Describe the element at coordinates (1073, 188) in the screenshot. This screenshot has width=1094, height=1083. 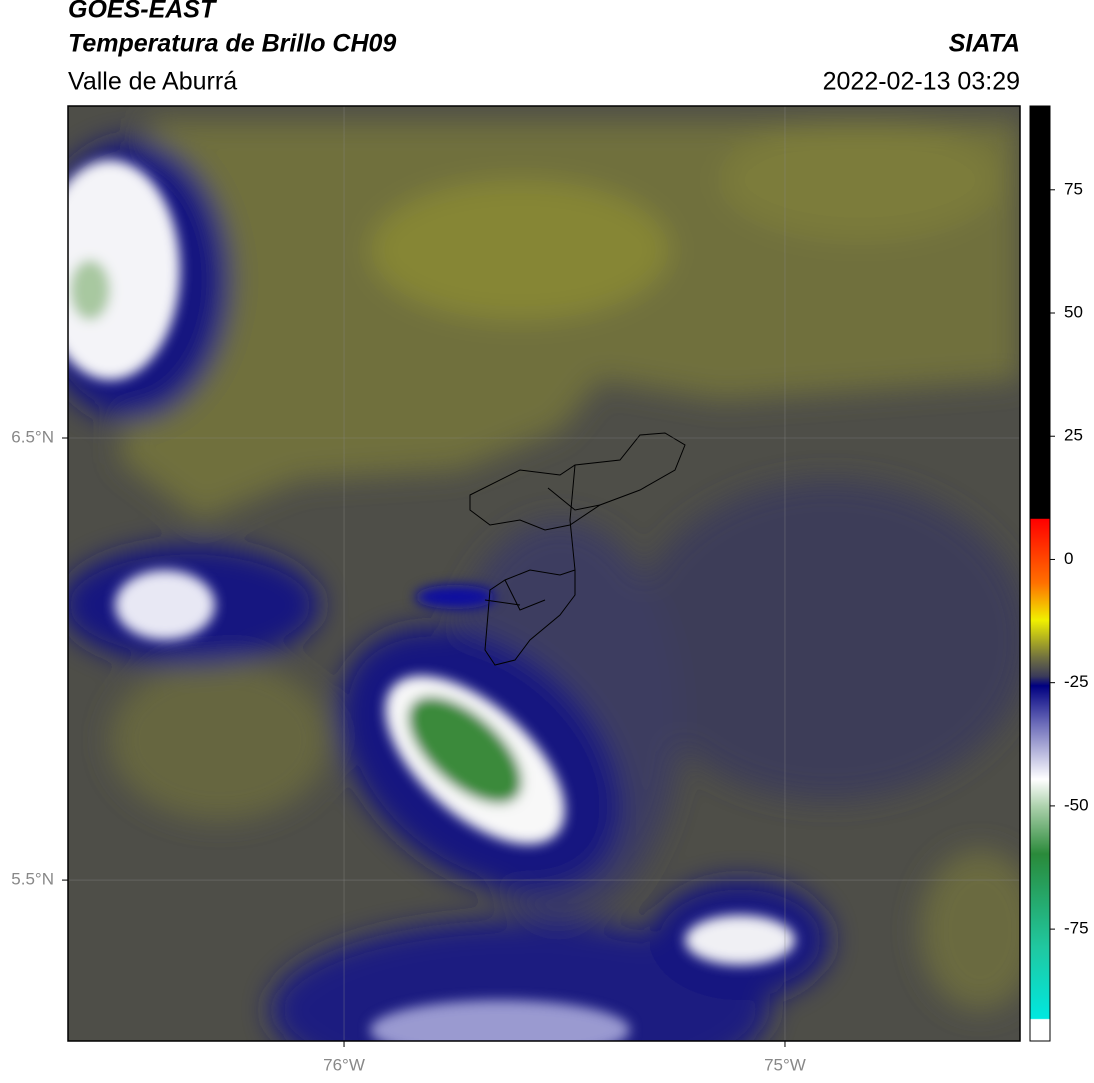
I see `colorbar-tick-label: 75` at that location.